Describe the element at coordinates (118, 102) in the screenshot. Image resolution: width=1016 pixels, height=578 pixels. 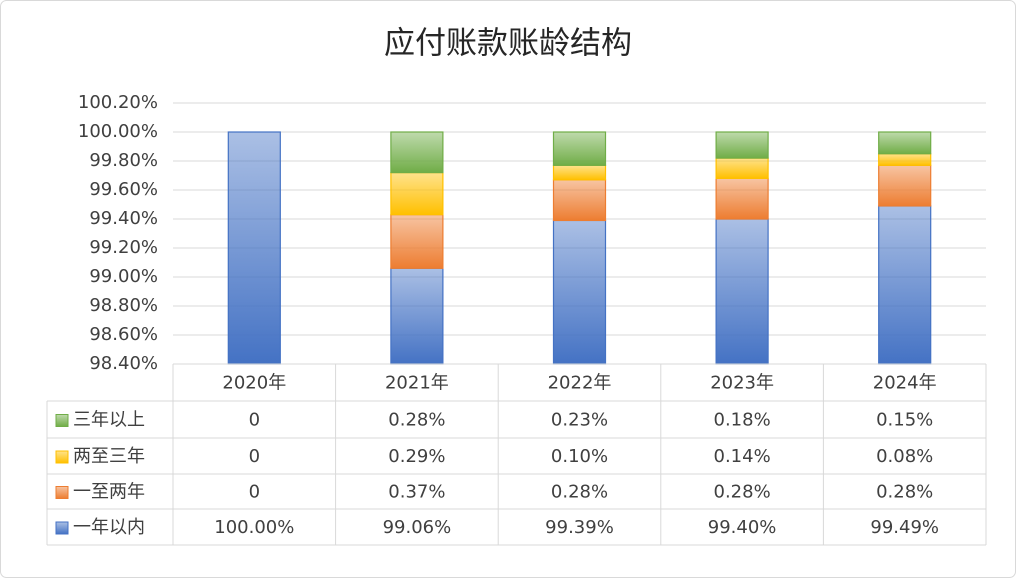
I see `y-tick-label: 100.20%` at that location.